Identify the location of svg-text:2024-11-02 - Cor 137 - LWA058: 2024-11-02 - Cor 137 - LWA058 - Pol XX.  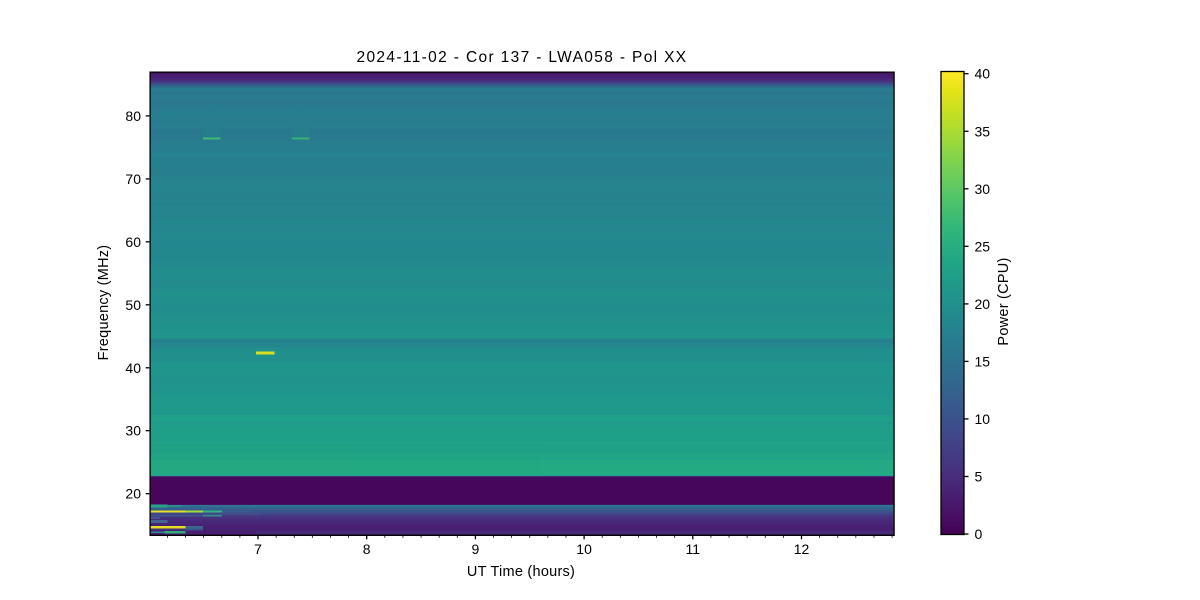
(521, 57).